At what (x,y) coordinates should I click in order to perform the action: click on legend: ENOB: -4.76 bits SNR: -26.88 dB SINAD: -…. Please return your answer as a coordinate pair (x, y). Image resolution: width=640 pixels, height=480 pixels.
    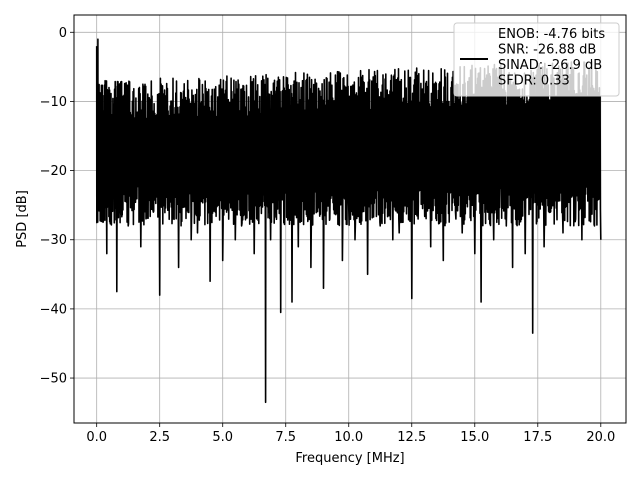
    Looking at the image, I should click on (536, 59).